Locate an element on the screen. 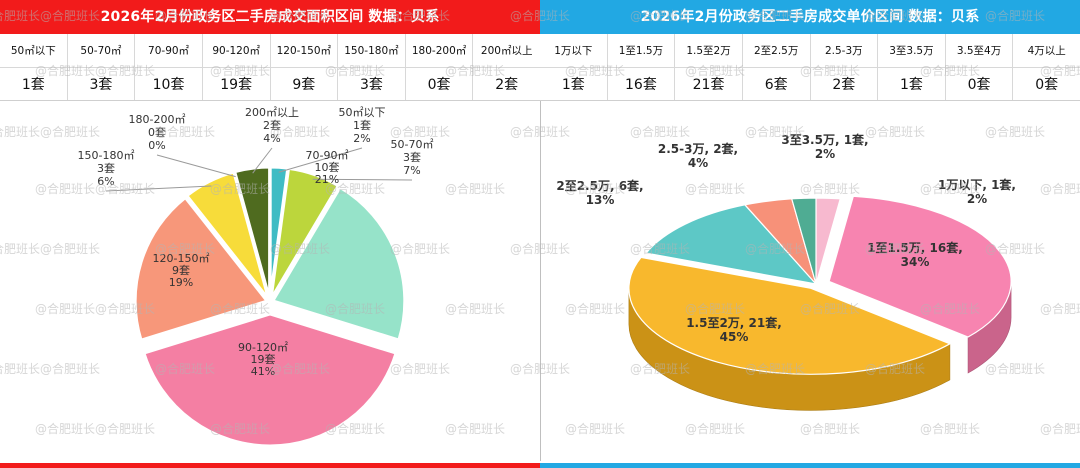  area-slice-label-line: 2套 is located at coordinates (272, 125).